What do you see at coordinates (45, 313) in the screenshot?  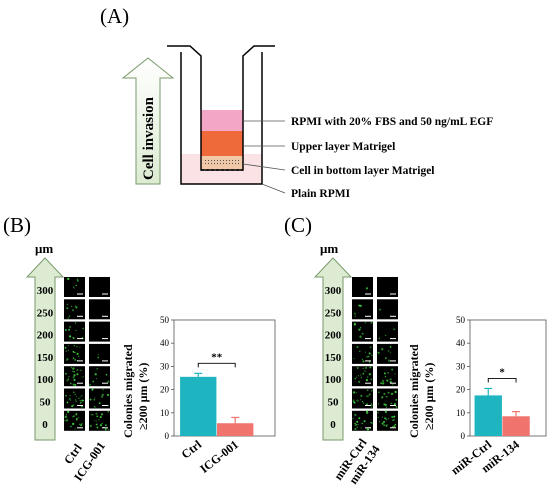 I see `distance-tick-label: 250` at bounding box center [45, 313].